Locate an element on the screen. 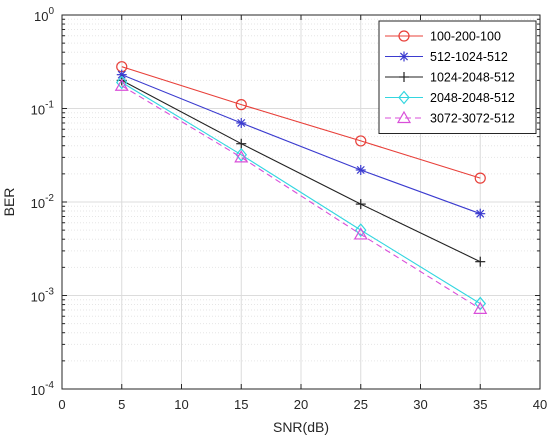 The image size is (550, 442). x-tick-label: 5 is located at coordinates (121, 404).